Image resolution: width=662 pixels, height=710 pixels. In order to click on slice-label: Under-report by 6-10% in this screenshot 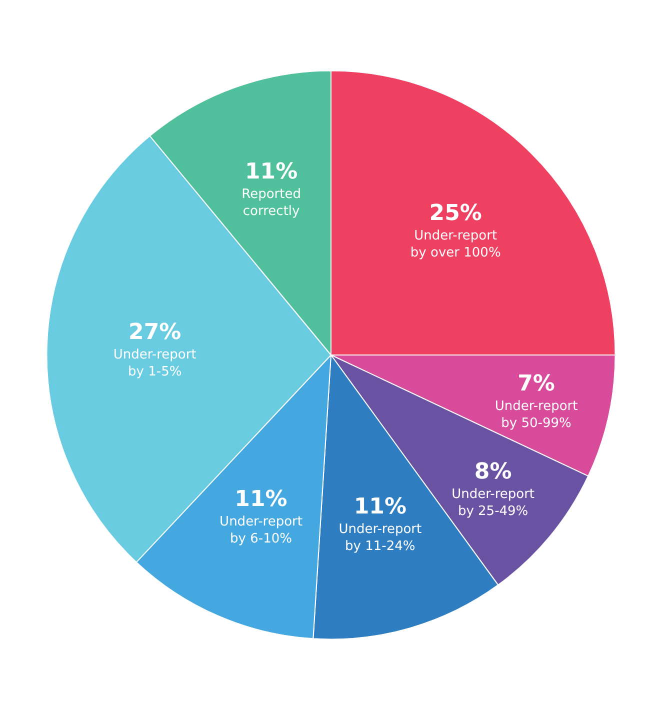, I will do `click(261, 530)`.